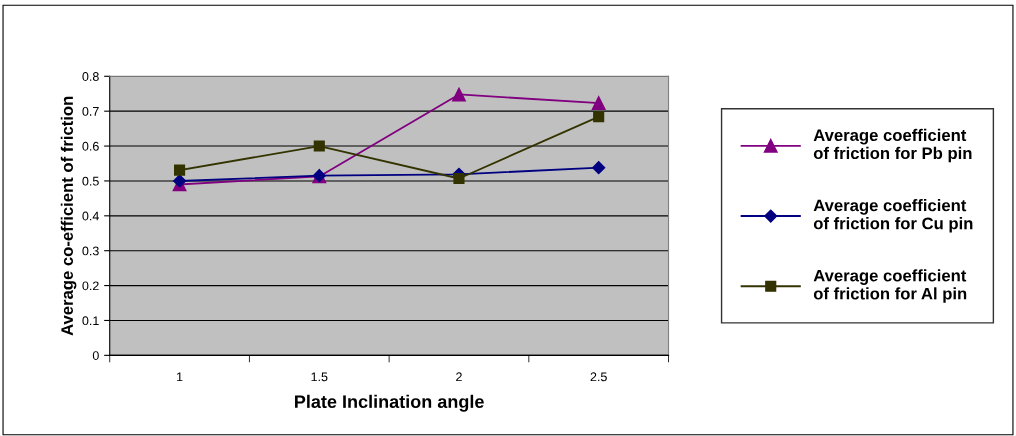 The height and width of the screenshot is (436, 1016). I want to click on y-tick-label: 0.7, so click(90, 111).